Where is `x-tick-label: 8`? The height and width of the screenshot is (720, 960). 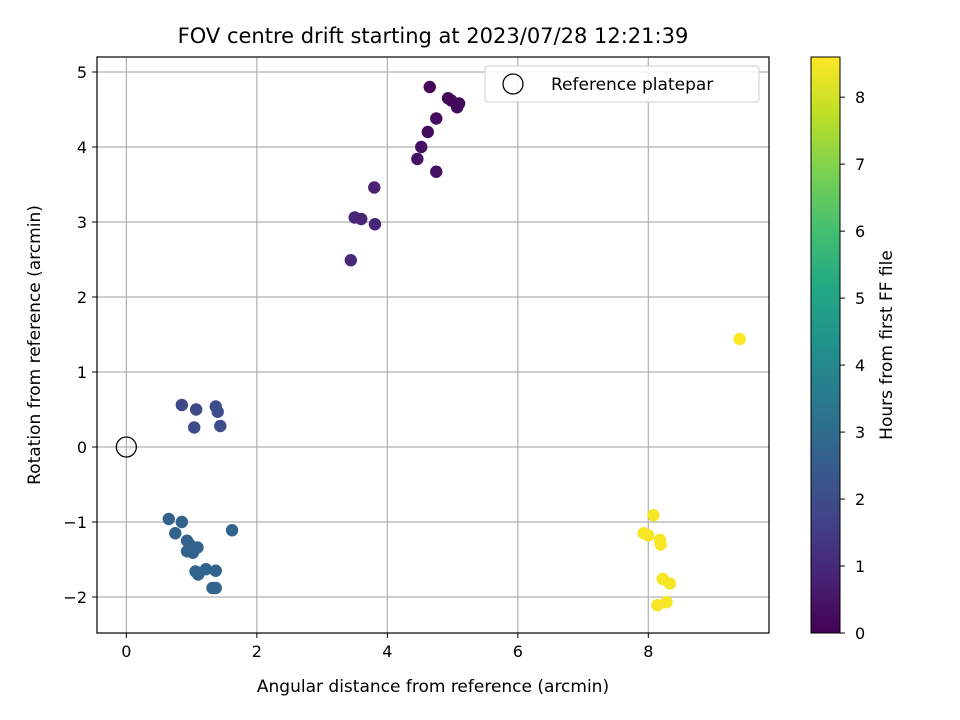
x-tick-label: 8 is located at coordinates (648, 651).